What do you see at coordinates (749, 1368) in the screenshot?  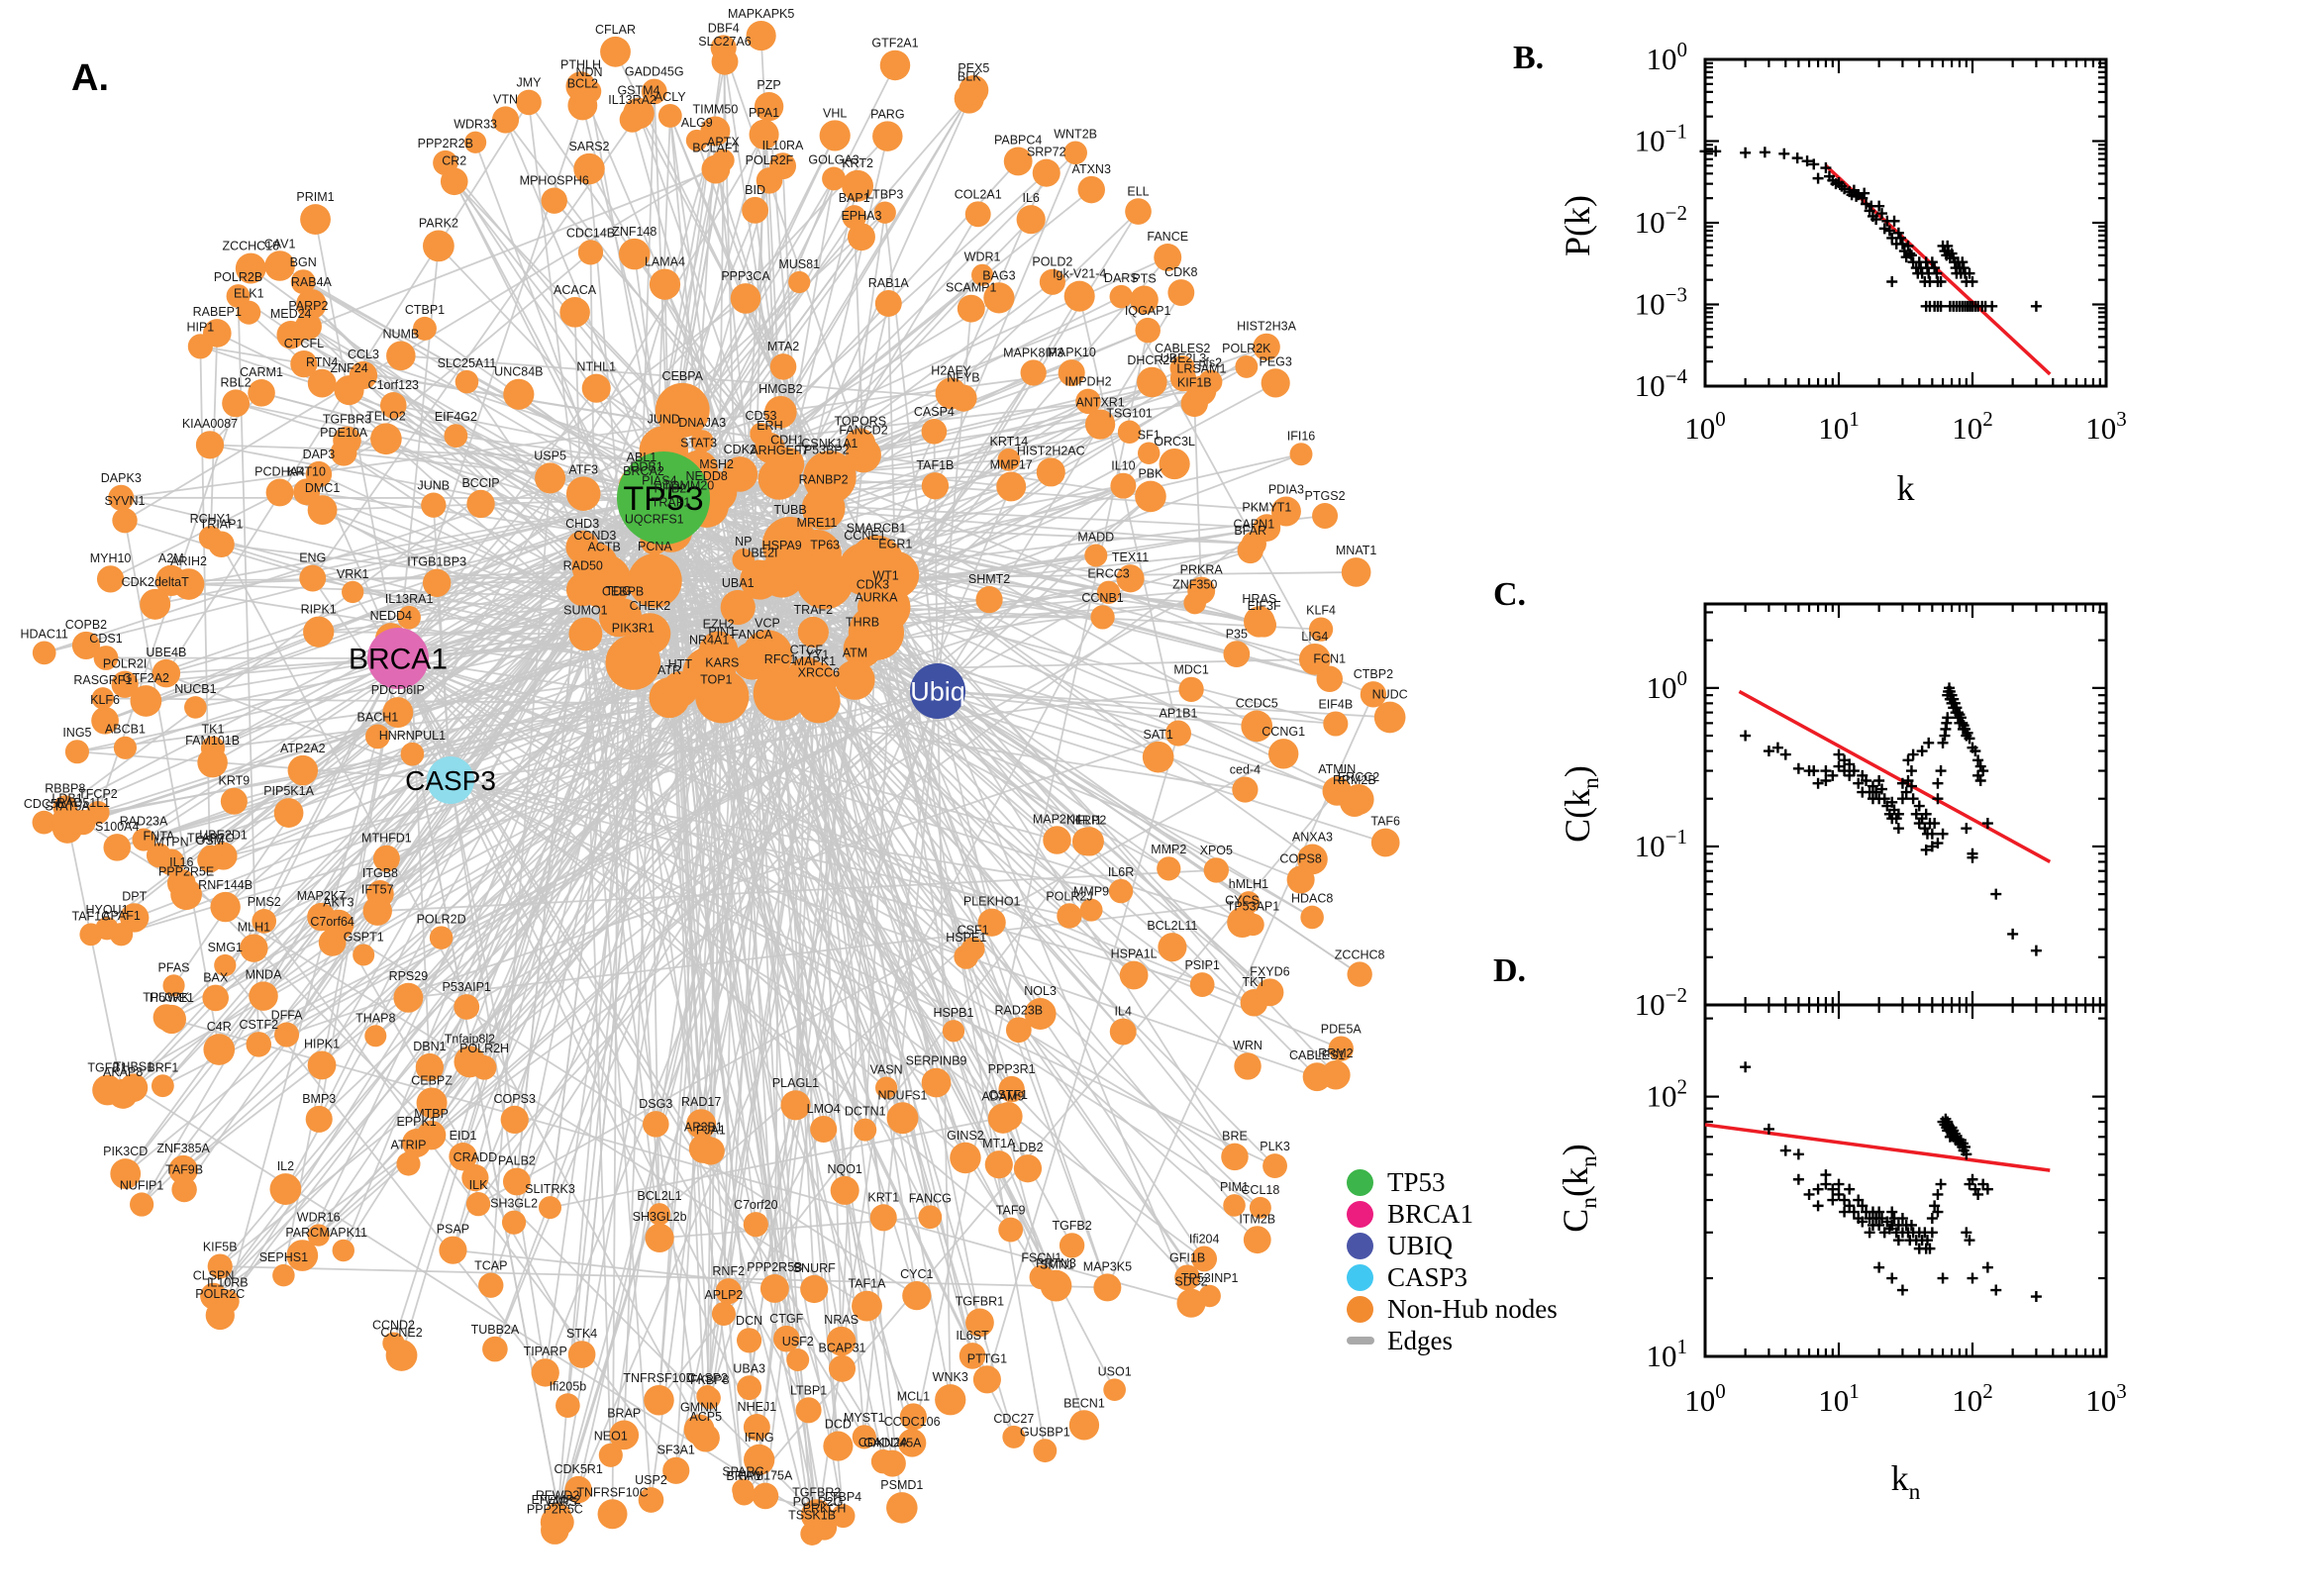 I see `gene-label: UBA3` at bounding box center [749, 1368].